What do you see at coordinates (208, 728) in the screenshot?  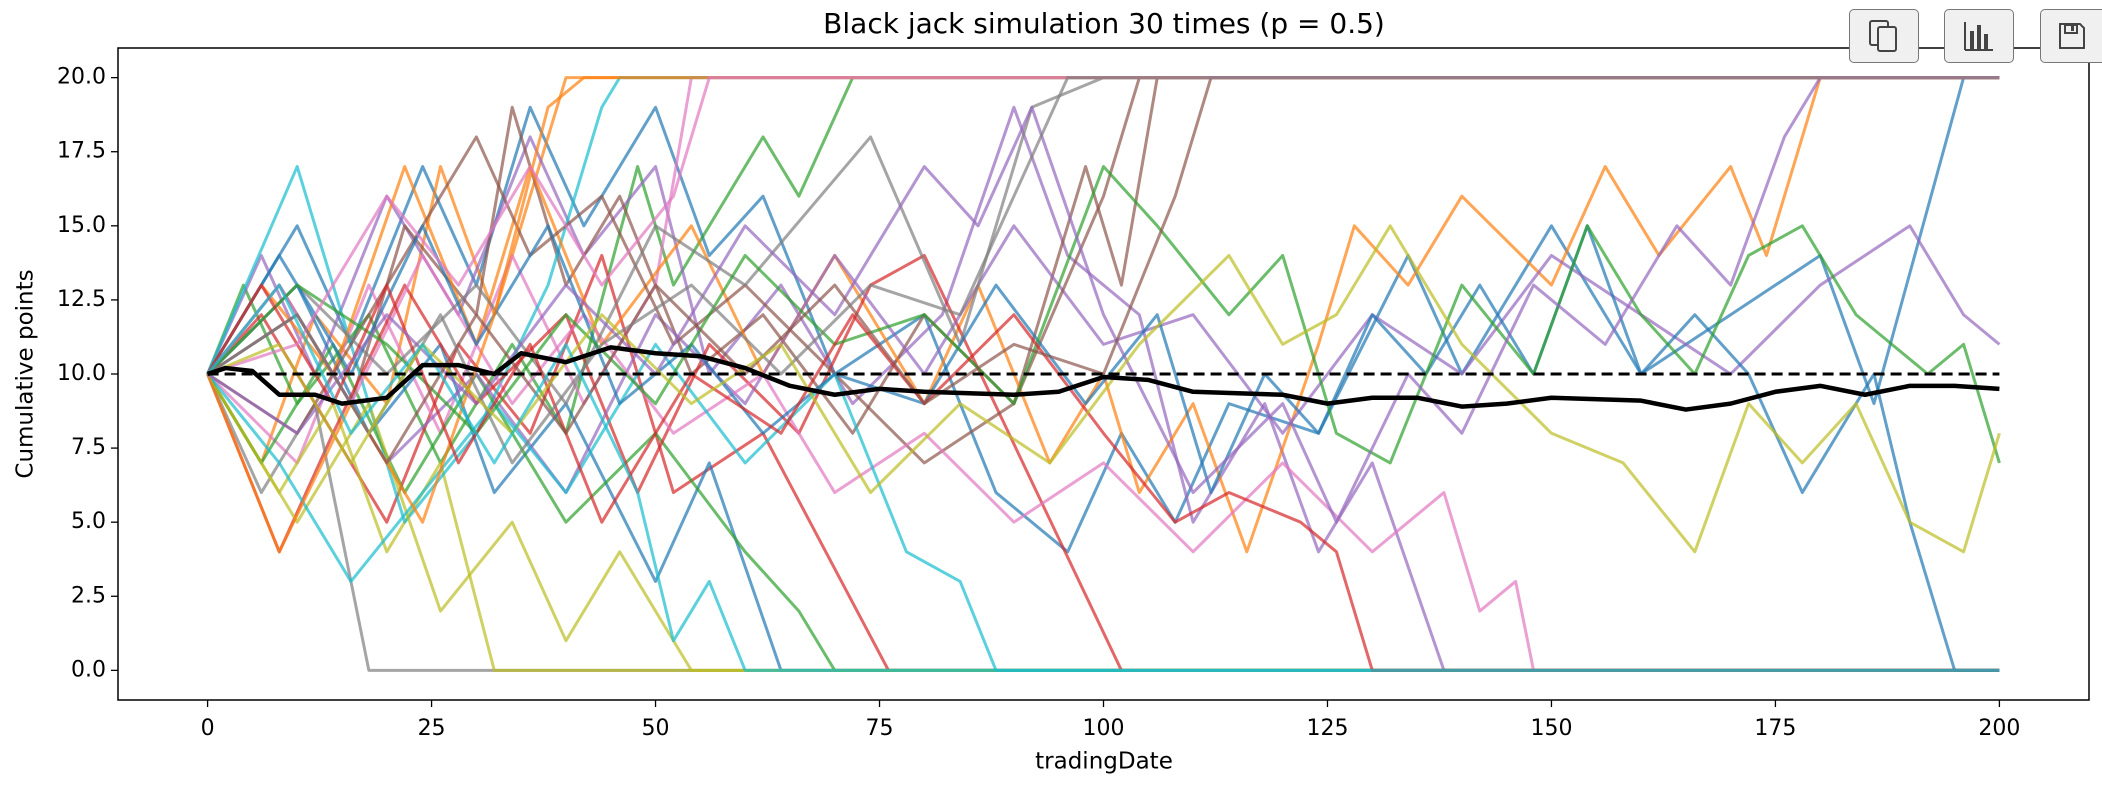 I see `x-tick-label: 0` at bounding box center [208, 728].